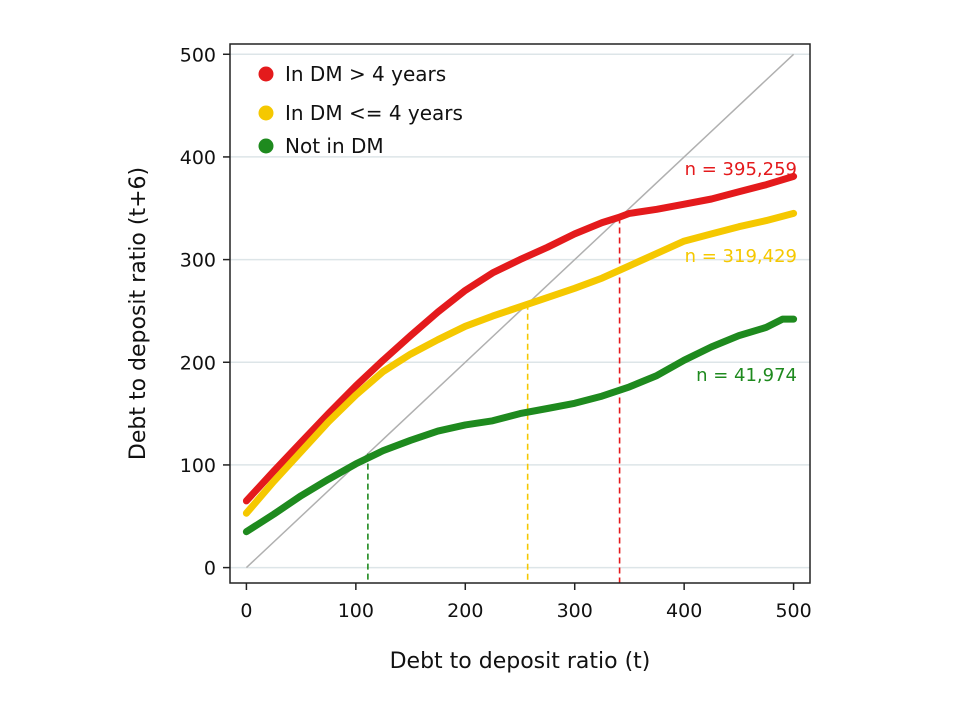  What do you see at coordinates (793, 611) in the screenshot?
I see `x-tick-label: 500` at bounding box center [793, 611].